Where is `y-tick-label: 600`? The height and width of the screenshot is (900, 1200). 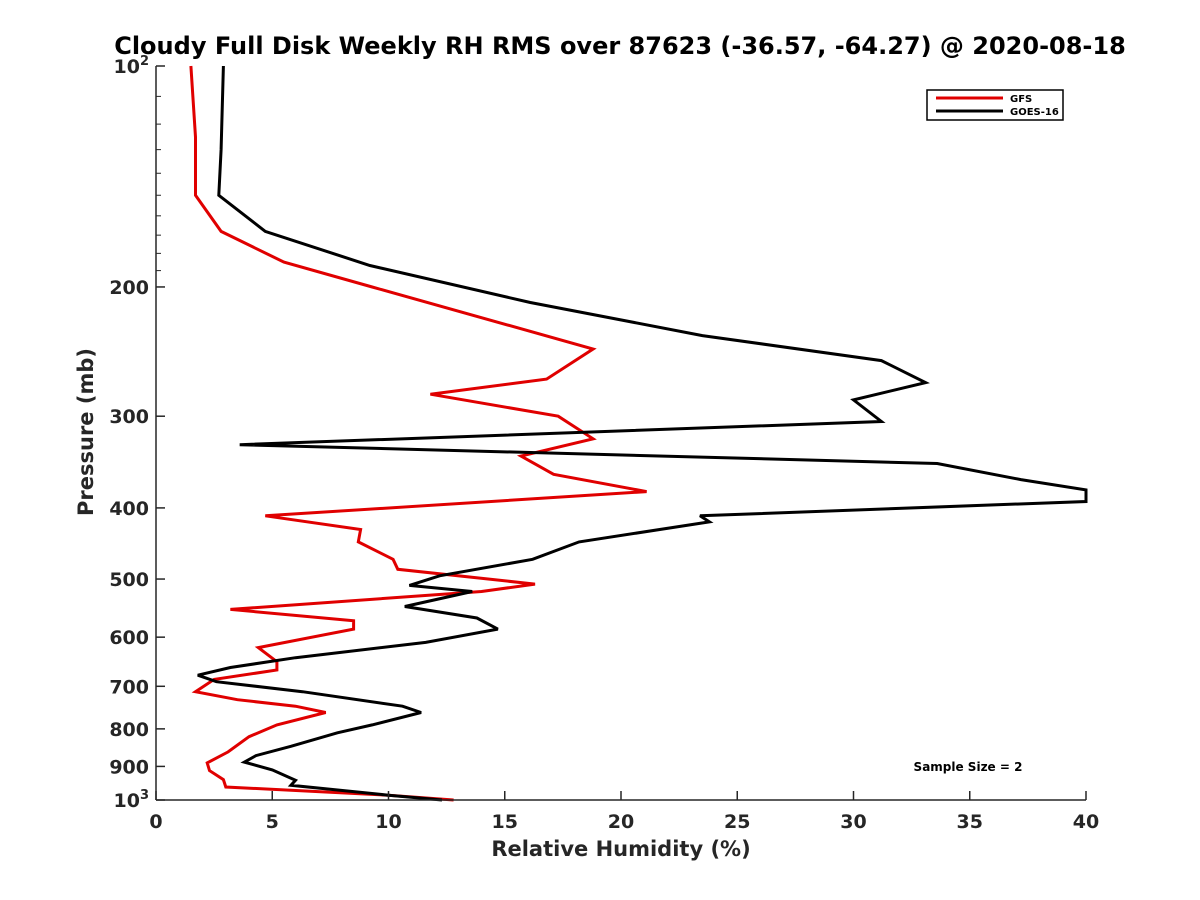 y-tick-label: 600 is located at coordinates (129, 638).